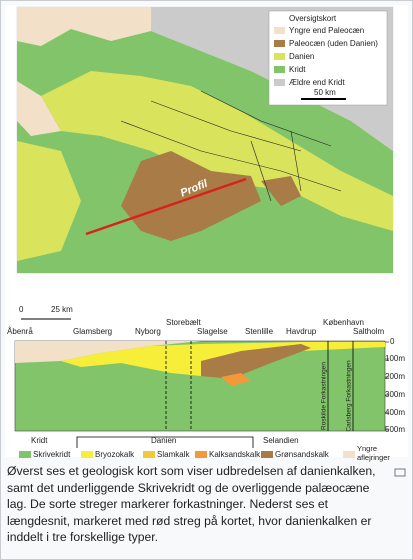  I want to click on place-label: København, so click(343, 322).